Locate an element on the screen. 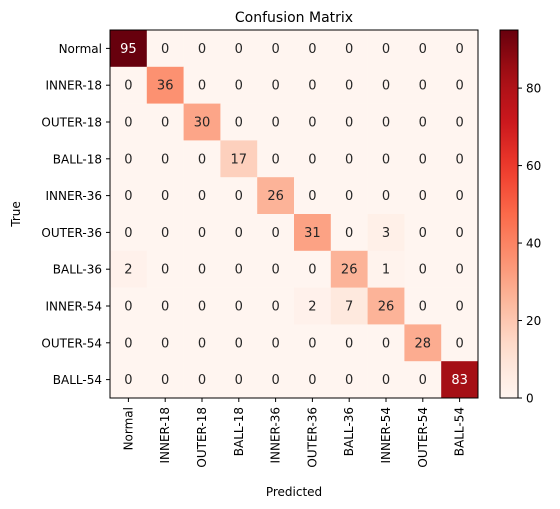 The image size is (560, 509). y-tick-label: OUTER-18 is located at coordinates (71, 123).